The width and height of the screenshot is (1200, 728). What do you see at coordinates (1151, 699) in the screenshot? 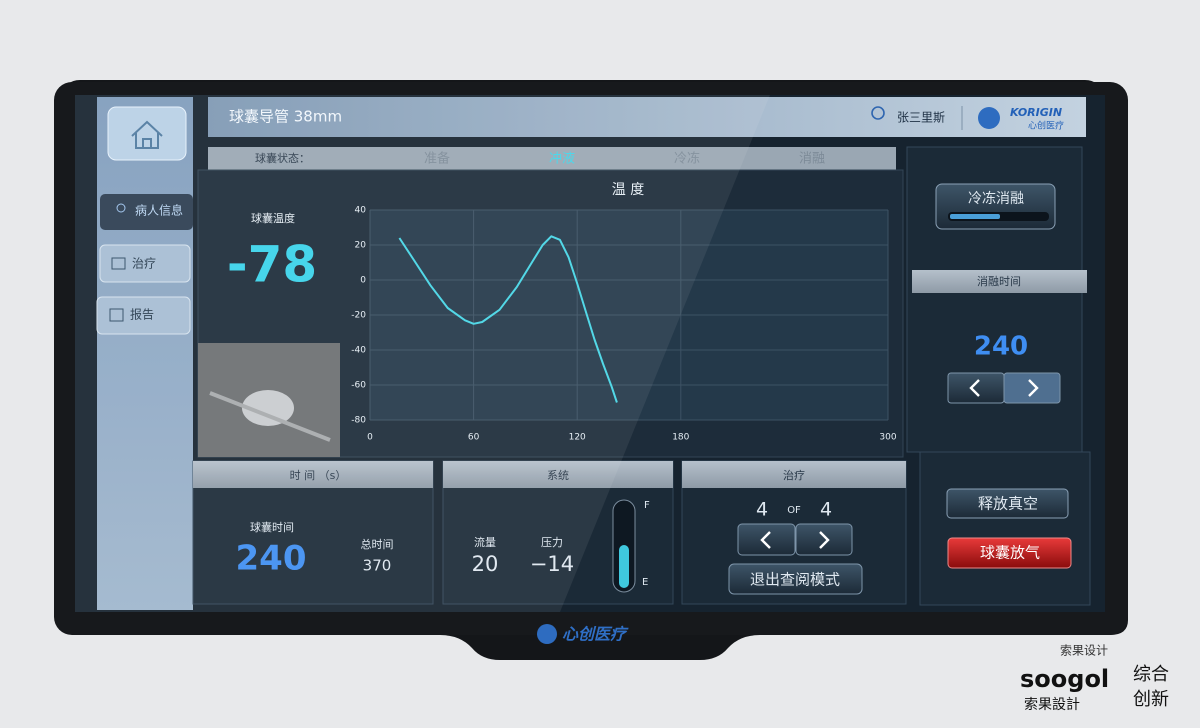
I see `watermark: 创新` at bounding box center [1151, 699].